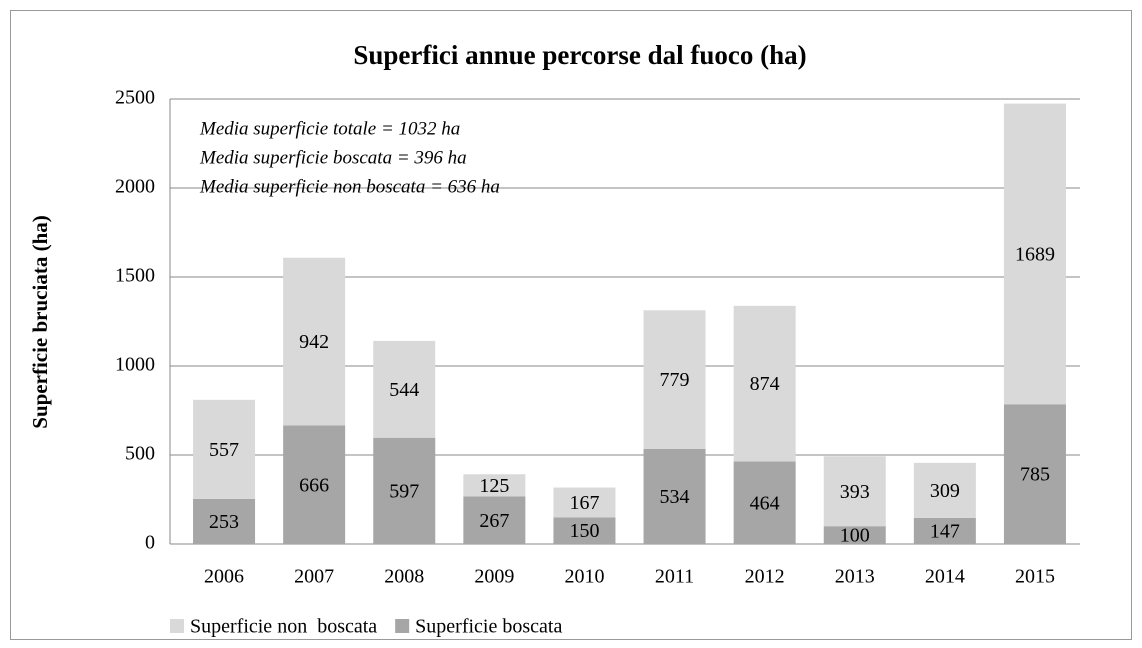 This screenshot has width=1142, height=648. What do you see at coordinates (1035, 577) in the screenshot?
I see `x-tick-label: 2015` at bounding box center [1035, 577].